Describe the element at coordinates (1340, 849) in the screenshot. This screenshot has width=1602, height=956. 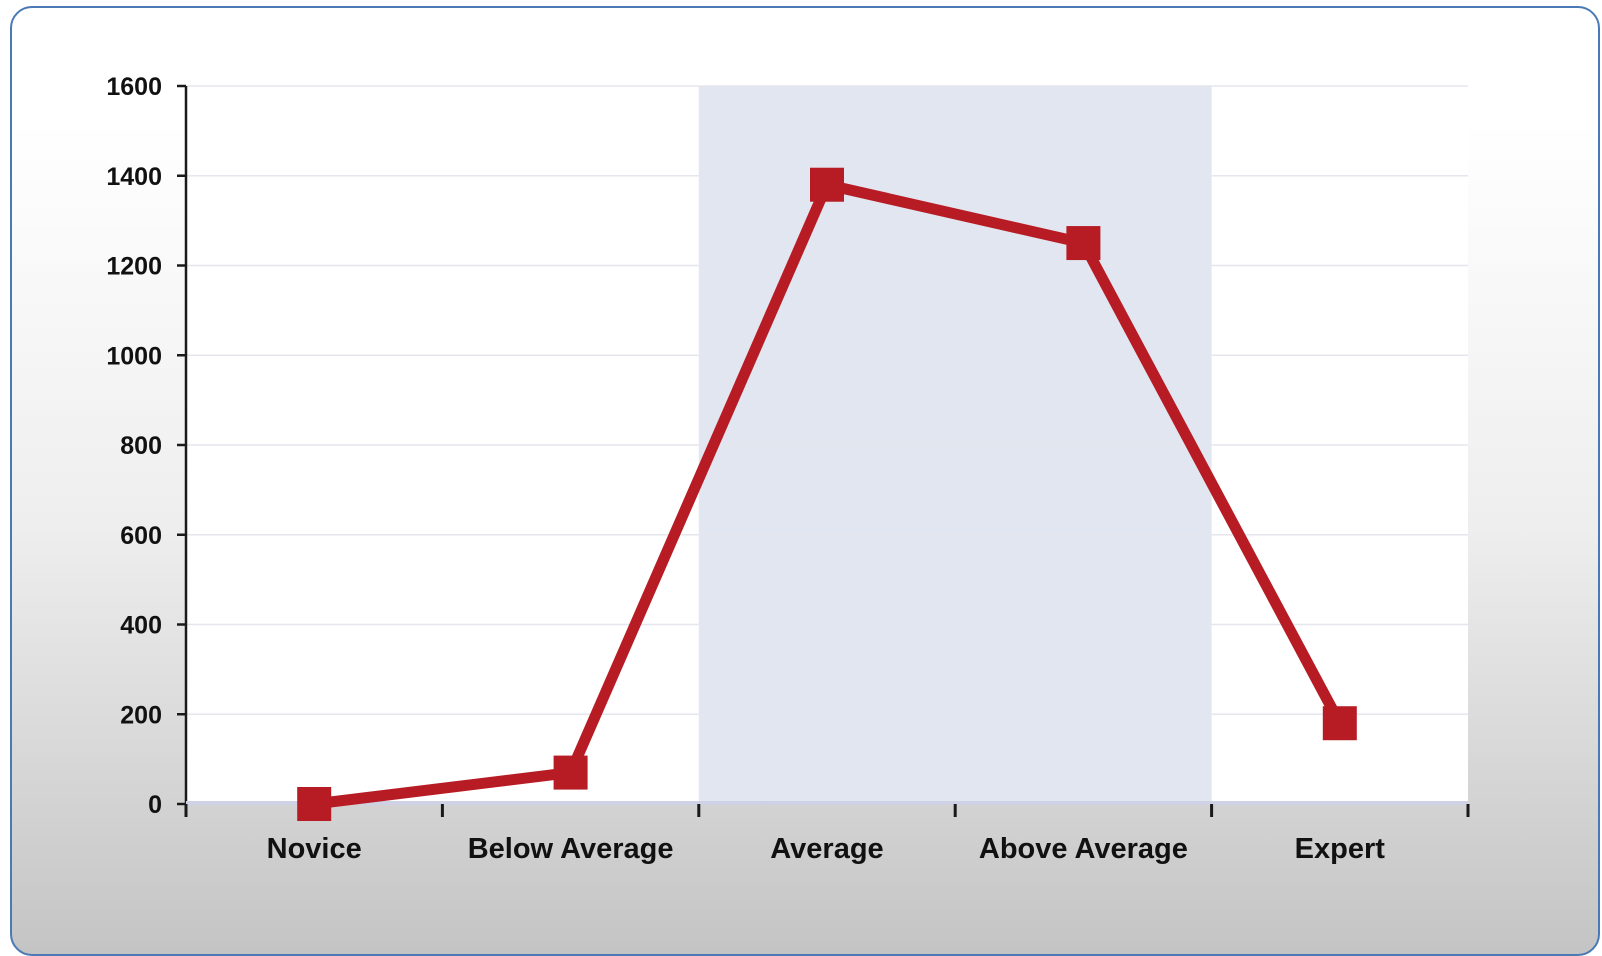
I see `x-tick-label: Expert` at that location.